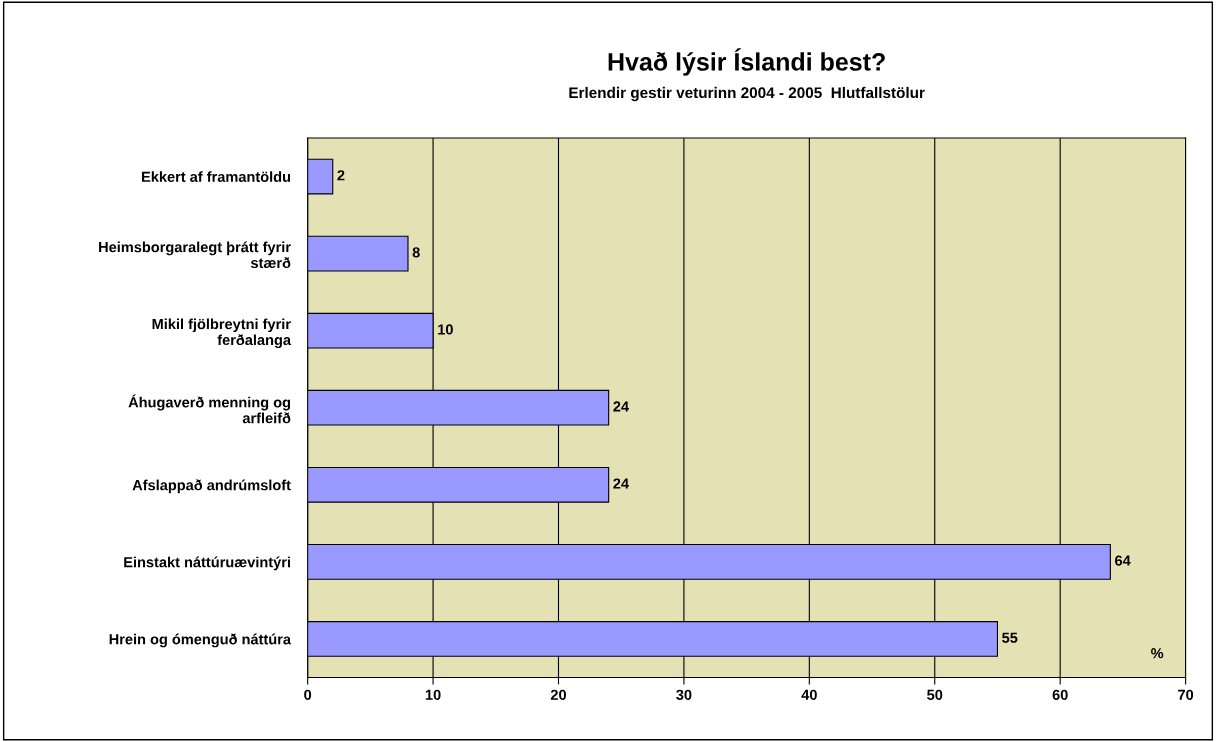 This screenshot has height=742, width=1216. Describe the element at coordinates (1010, 637) in the screenshot. I see `data-label: 55` at that location.